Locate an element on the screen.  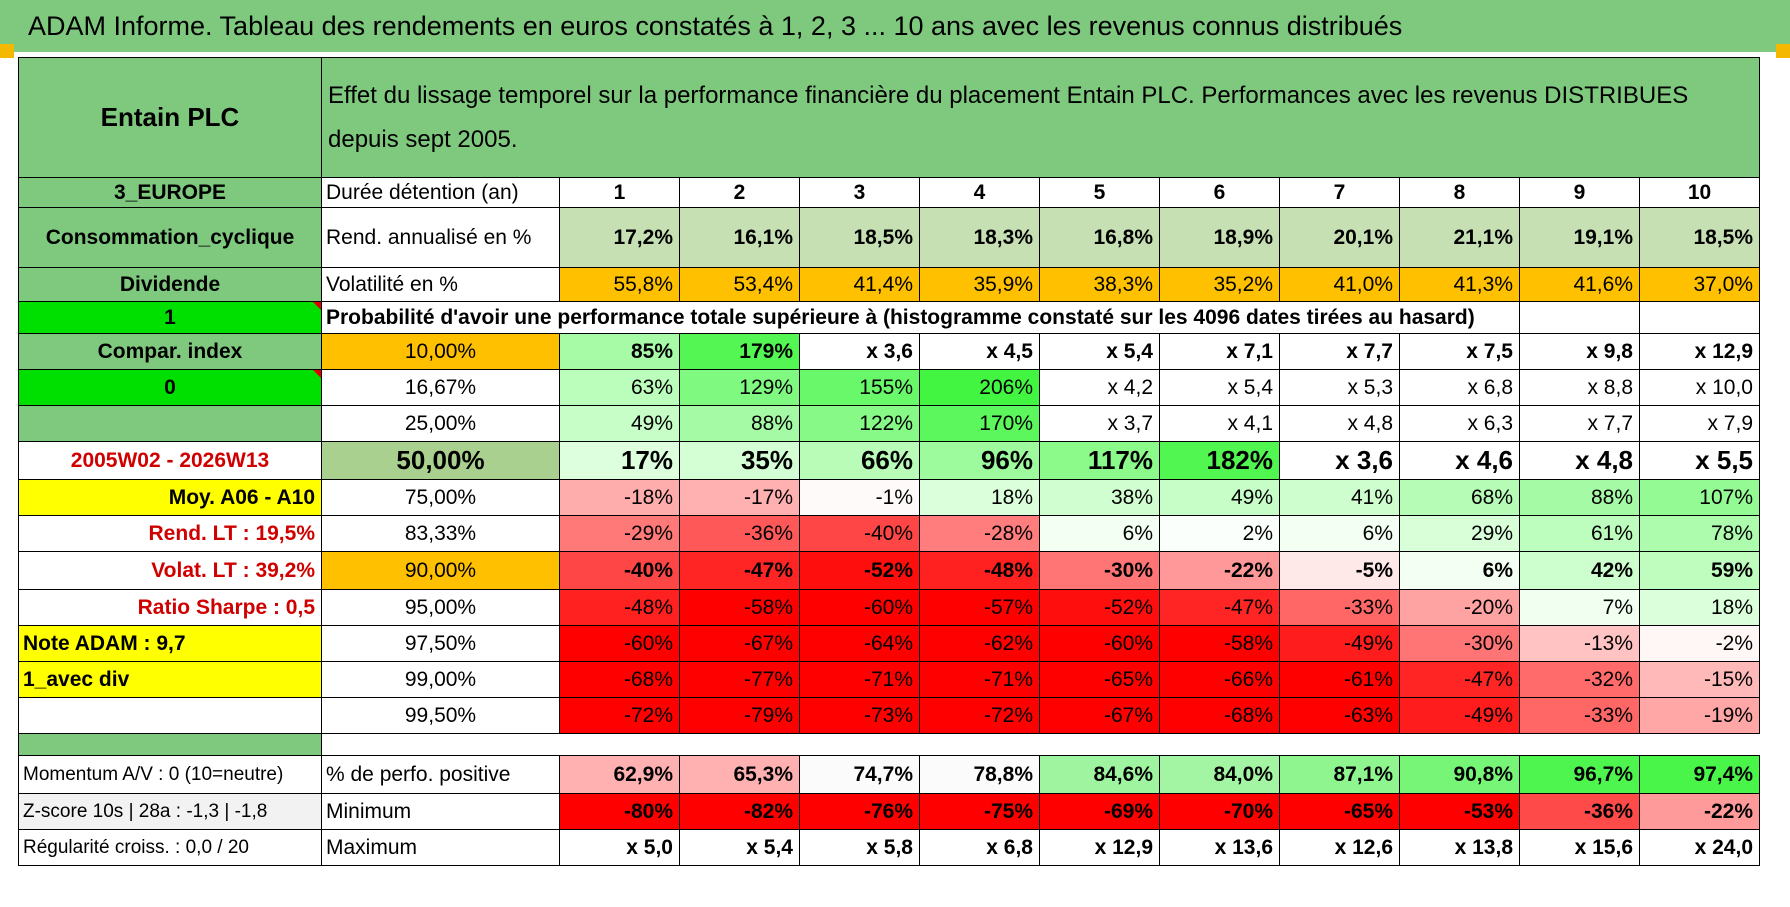
table-top-border is located at coordinates (889, 57).